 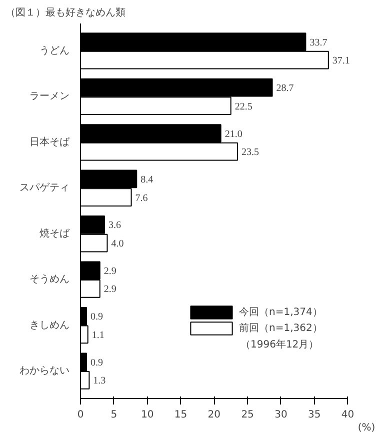 What do you see at coordinates (233, 134) in the screenshot?
I see `data-label: 21.0` at bounding box center [233, 134].